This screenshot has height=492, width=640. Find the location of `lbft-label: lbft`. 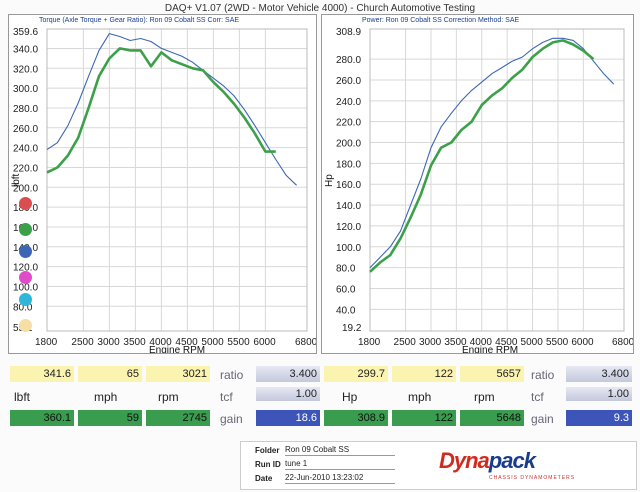

lbft-label: lbft is located at coordinates (22, 397).